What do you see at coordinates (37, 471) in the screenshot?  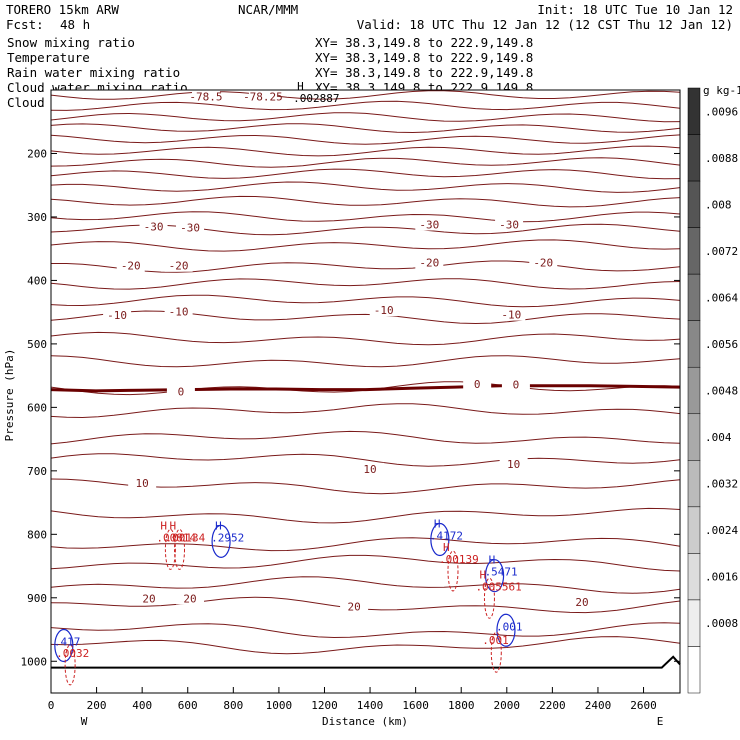 I see `y-tick-label: 700` at bounding box center [37, 471].